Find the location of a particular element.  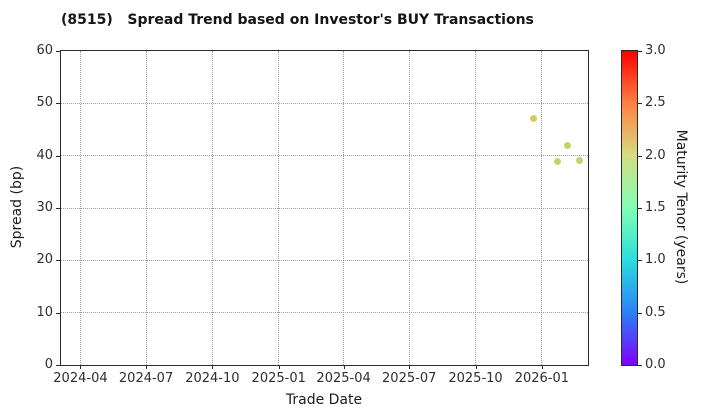

y-tick-label: 0 is located at coordinates (48, 364).